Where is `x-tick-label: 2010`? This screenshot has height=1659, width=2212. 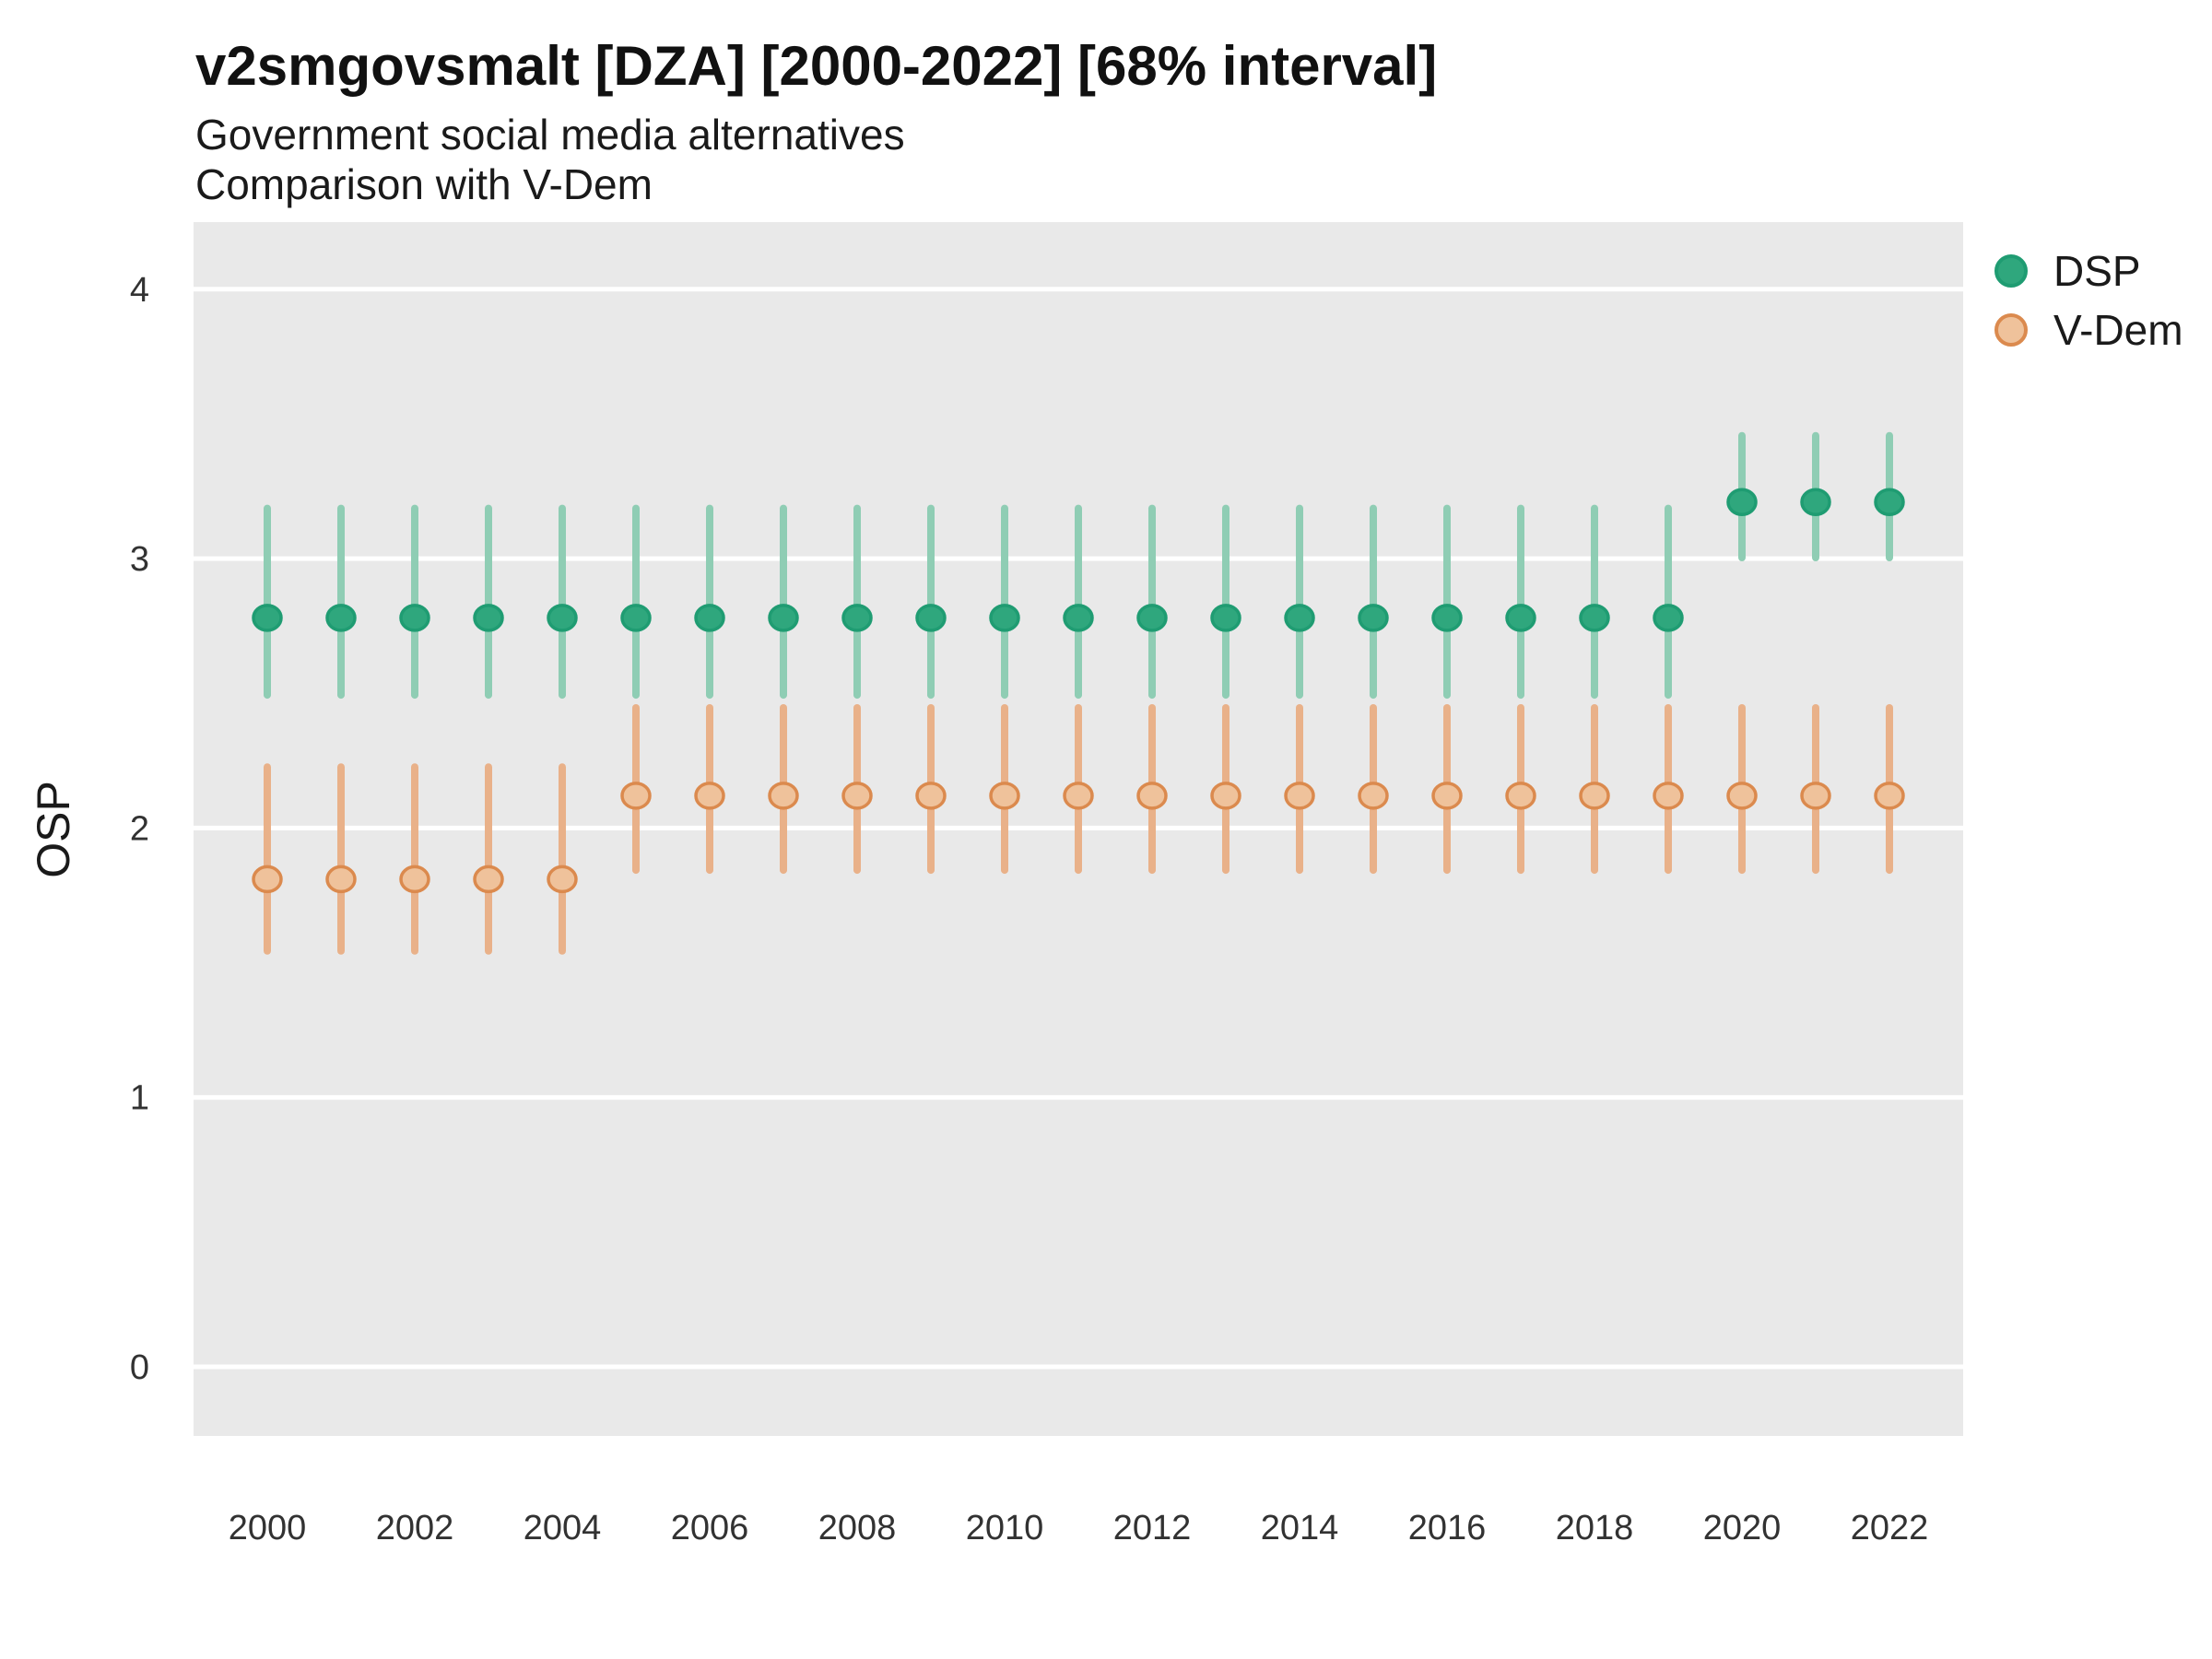
x-tick-label: 2010 is located at coordinates (1005, 1528).